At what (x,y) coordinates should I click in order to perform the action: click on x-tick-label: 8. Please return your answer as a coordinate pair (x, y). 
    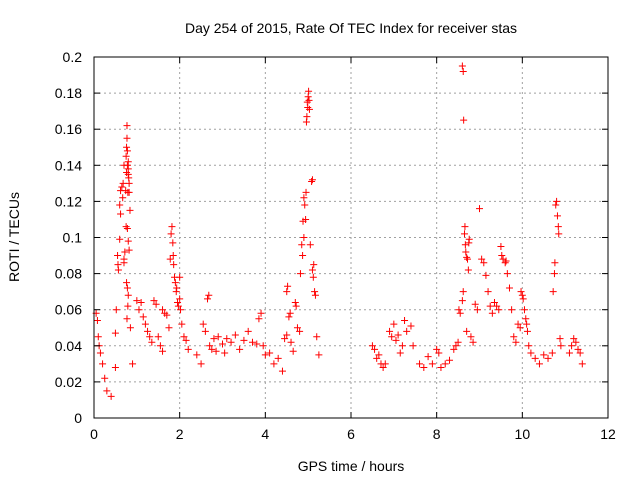
    Looking at the image, I should click on (437, 434).